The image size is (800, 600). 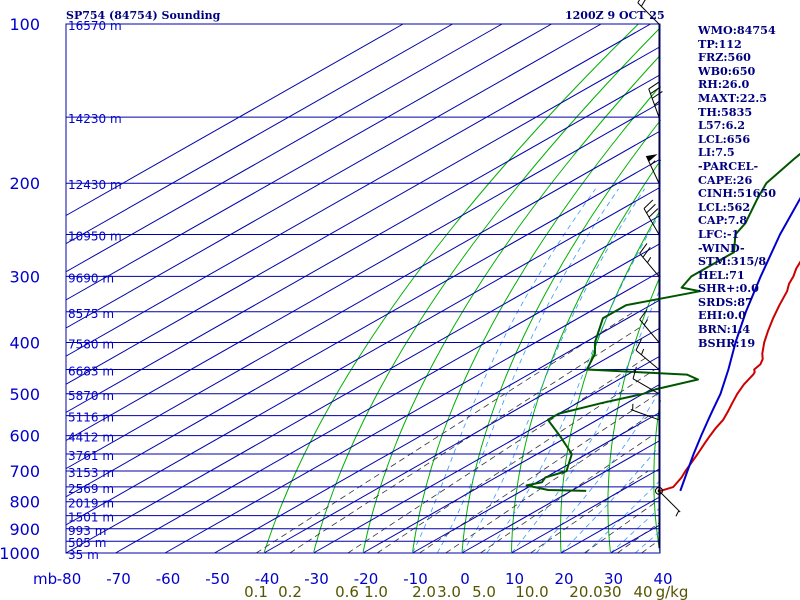 What do you see at coordinates (91, 344) in the screenshot?
I see `height-label: 7580 m` at bounding box center [91, 344].